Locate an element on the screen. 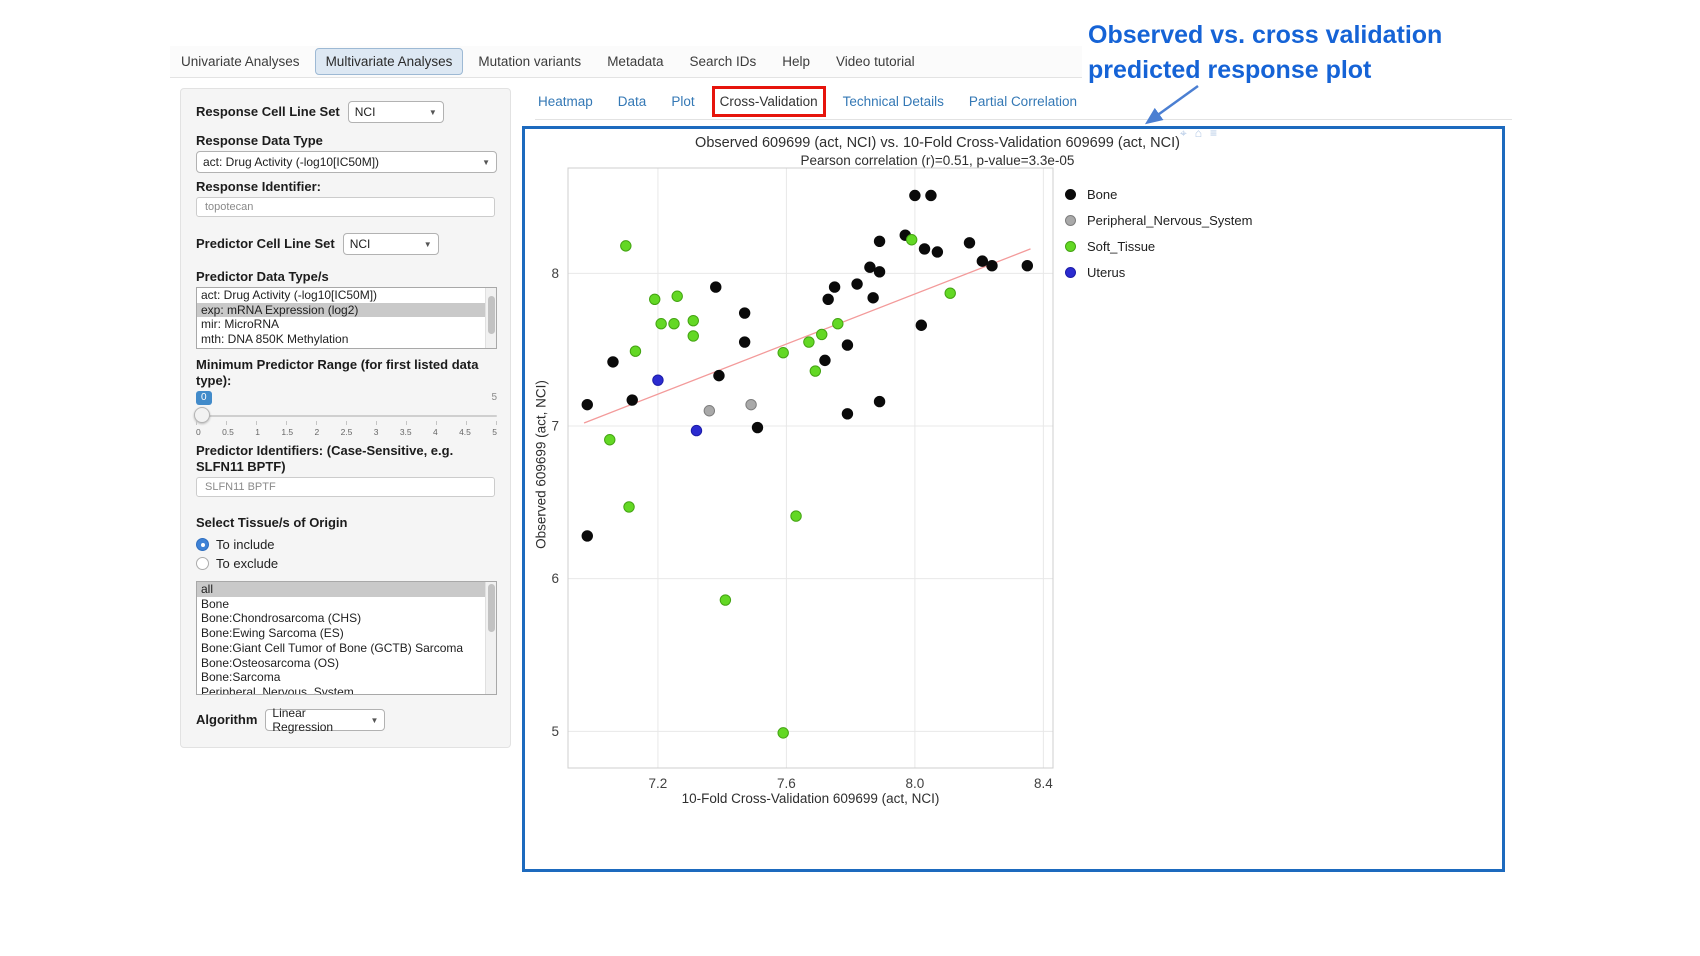  response-cell-line-set-label: Response Cell Line Set is located at coordinates (268, 111).